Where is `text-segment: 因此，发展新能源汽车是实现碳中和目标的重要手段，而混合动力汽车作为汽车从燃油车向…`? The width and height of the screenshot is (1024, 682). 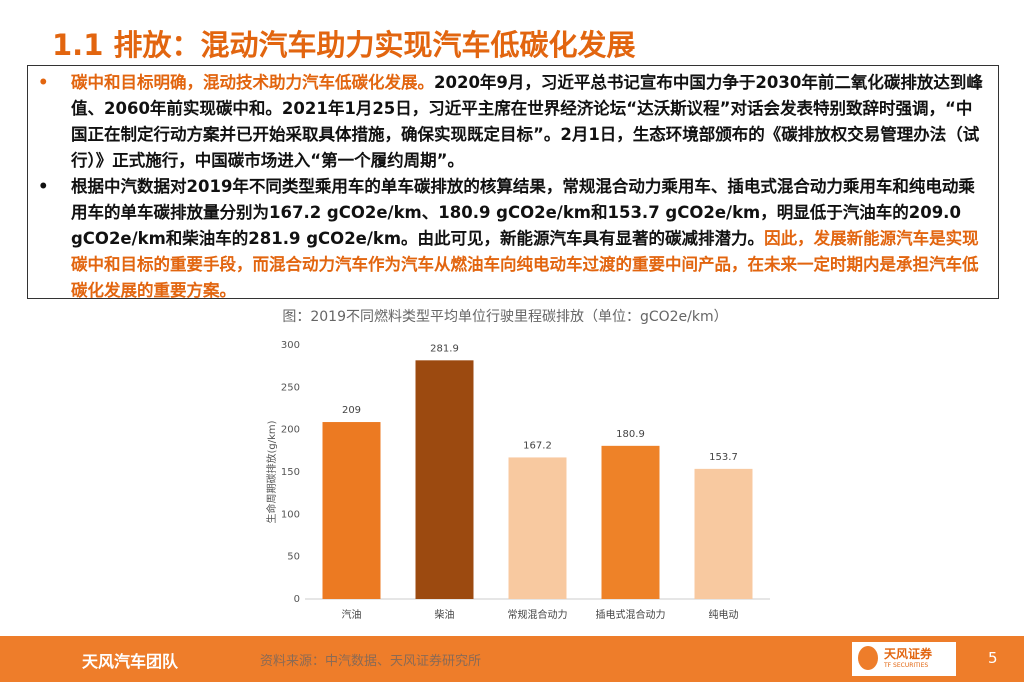
text-segment: 因此，发展新能源汽车是实现碳中和目标的重要手段，而混合动力汽车作为汽车从燃油车向… is located at coordinates (525, 264).